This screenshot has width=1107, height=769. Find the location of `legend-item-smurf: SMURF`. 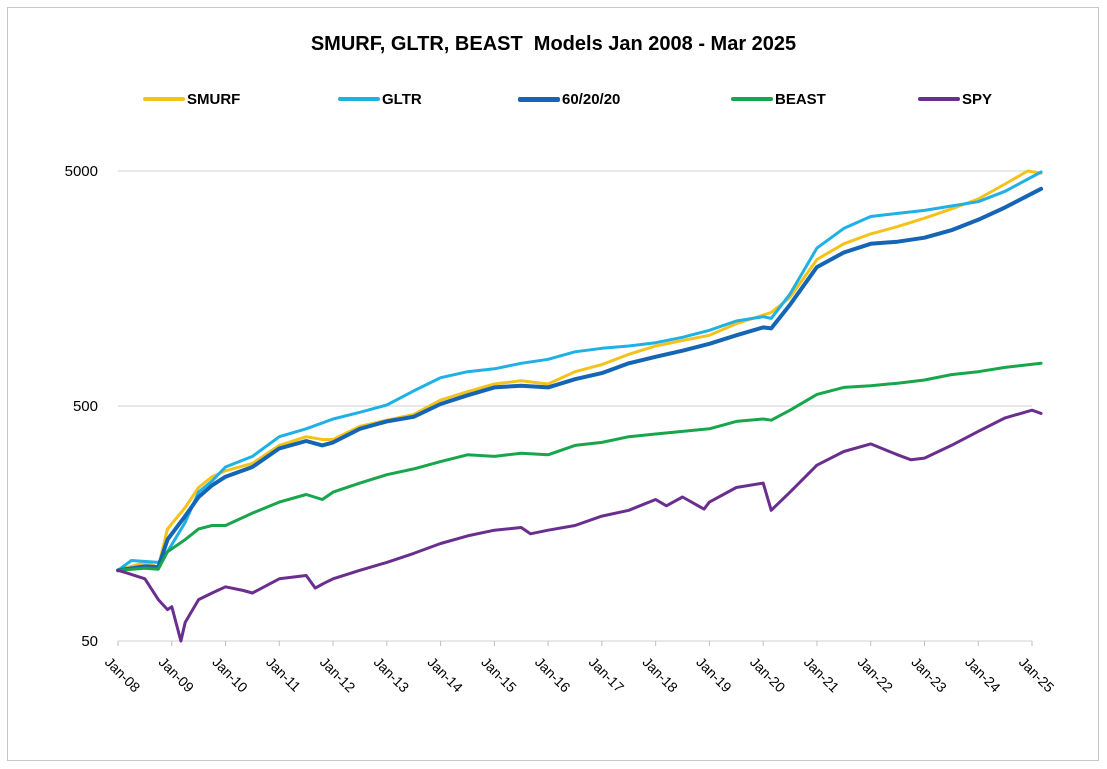

legend-item-smurf: SMURF is located at coordinates (191, 99).